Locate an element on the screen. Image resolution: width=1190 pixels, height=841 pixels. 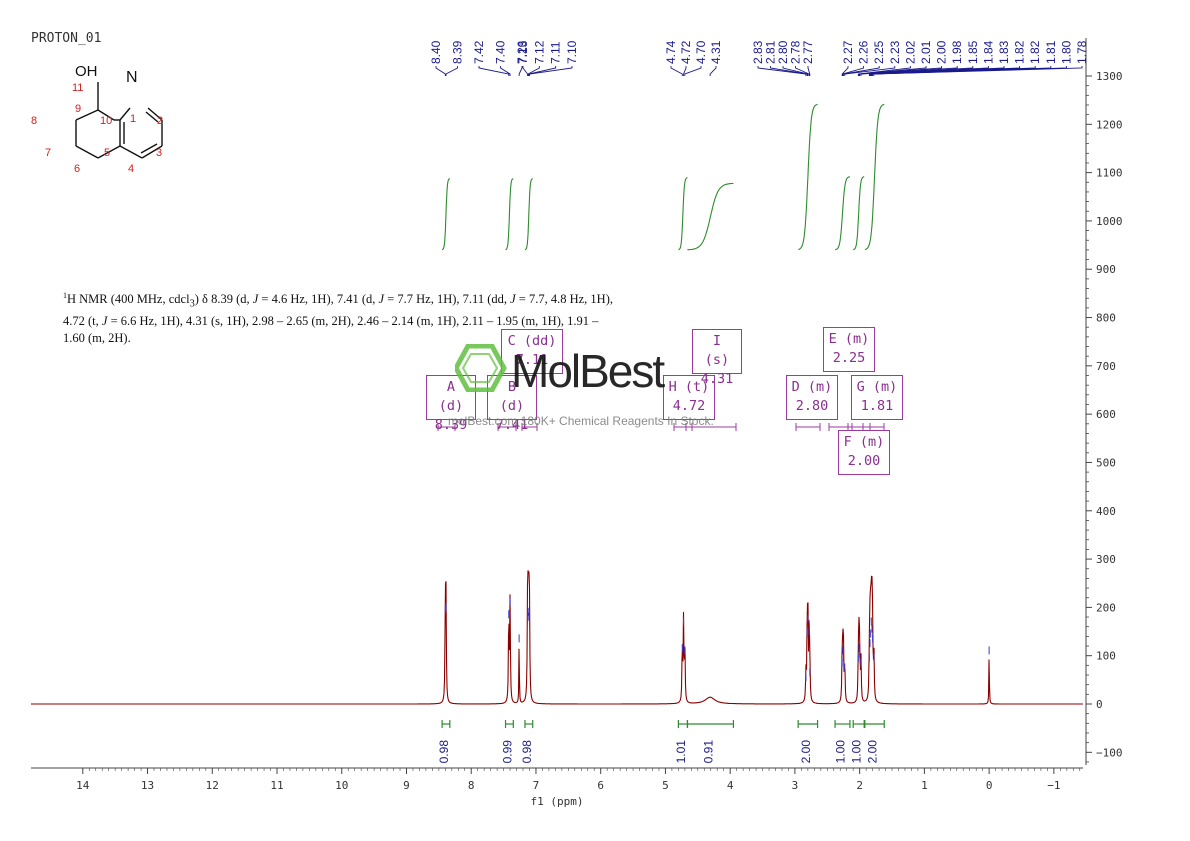
multiplet-shift: 1.81 is located at coordinates (877, 406).